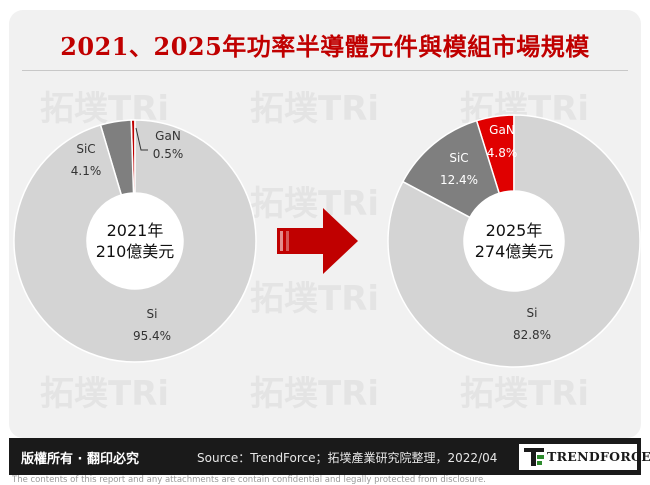 This screenshot has height=485, width=650. What do you see at coordinates (325, 70) in the screenshot?
I see `title-divider` at bounding box center [325, 70].